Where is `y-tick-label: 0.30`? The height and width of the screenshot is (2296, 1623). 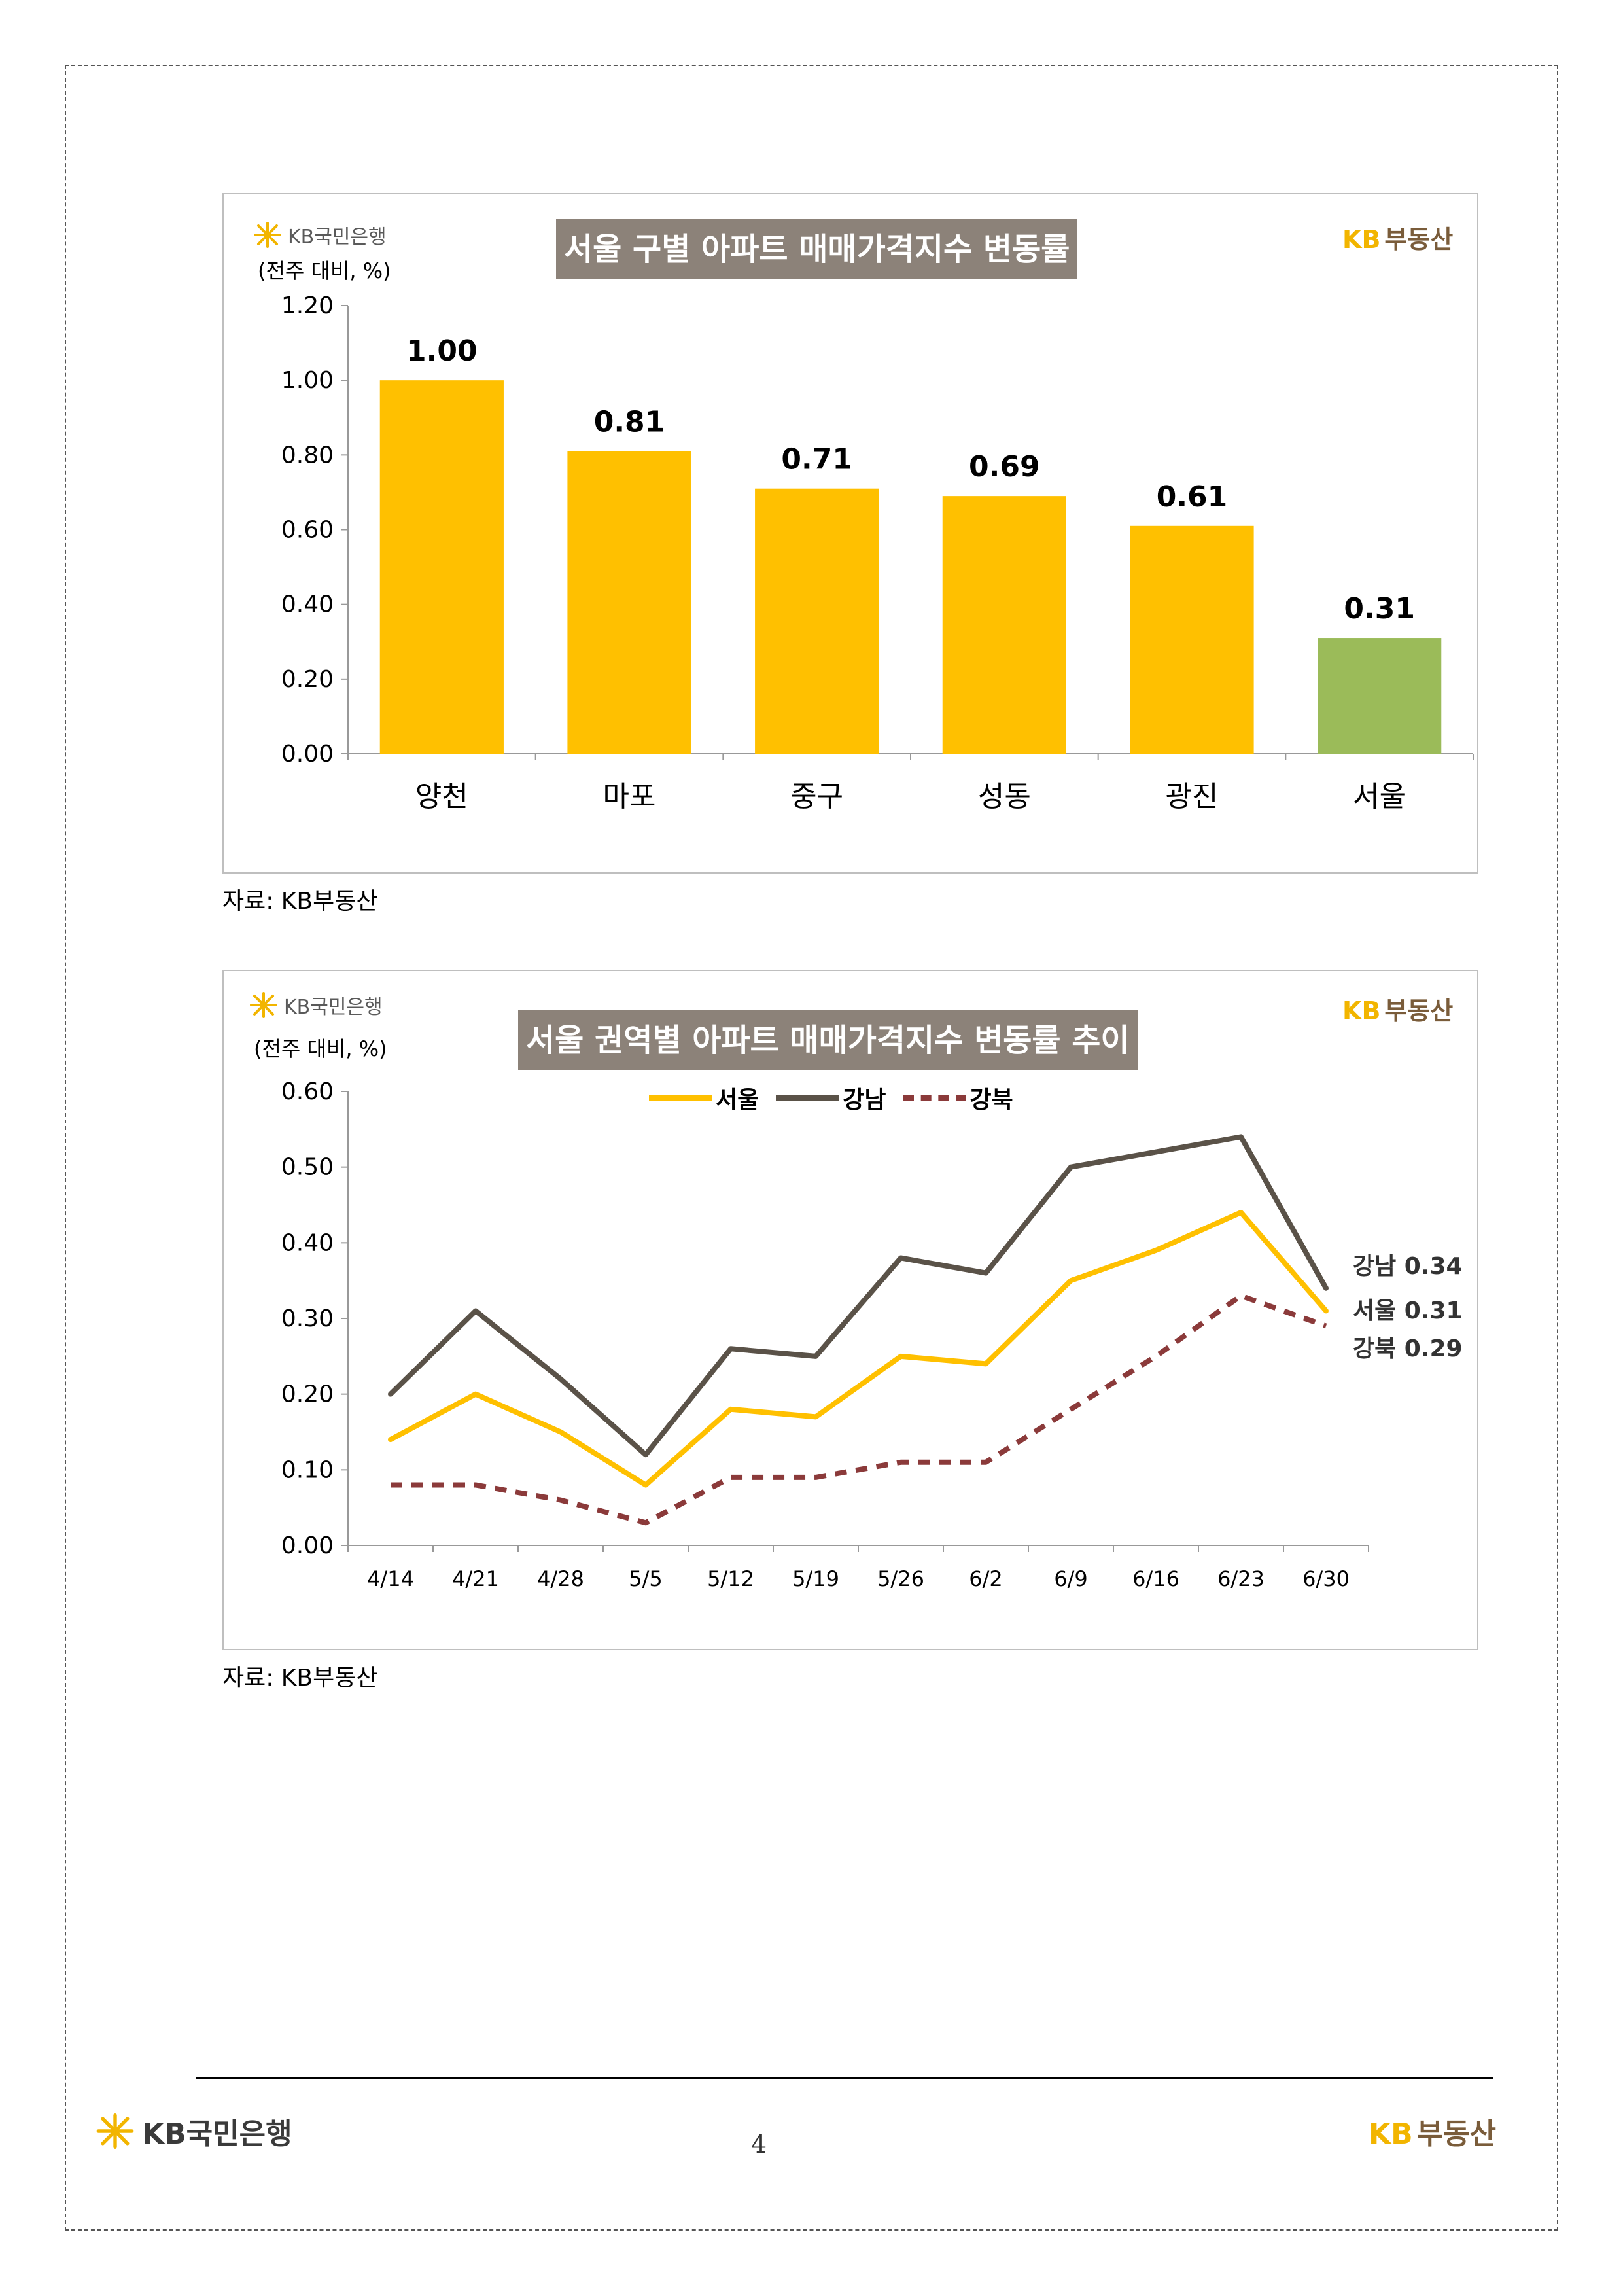
y-tick-label: 0.30 is located at coordinates (308, 1318).